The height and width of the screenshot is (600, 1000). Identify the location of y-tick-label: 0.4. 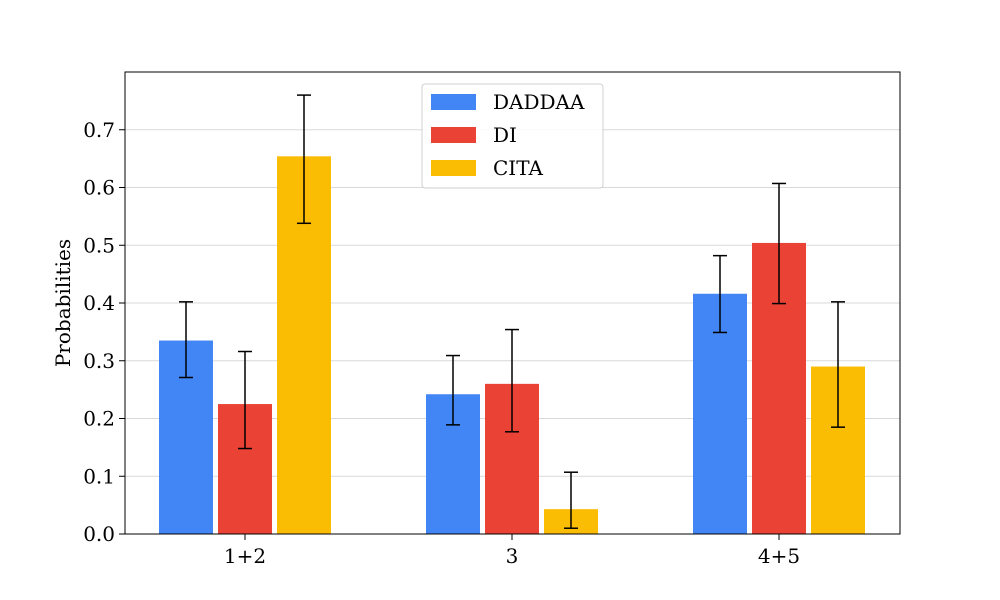
(99, 303).